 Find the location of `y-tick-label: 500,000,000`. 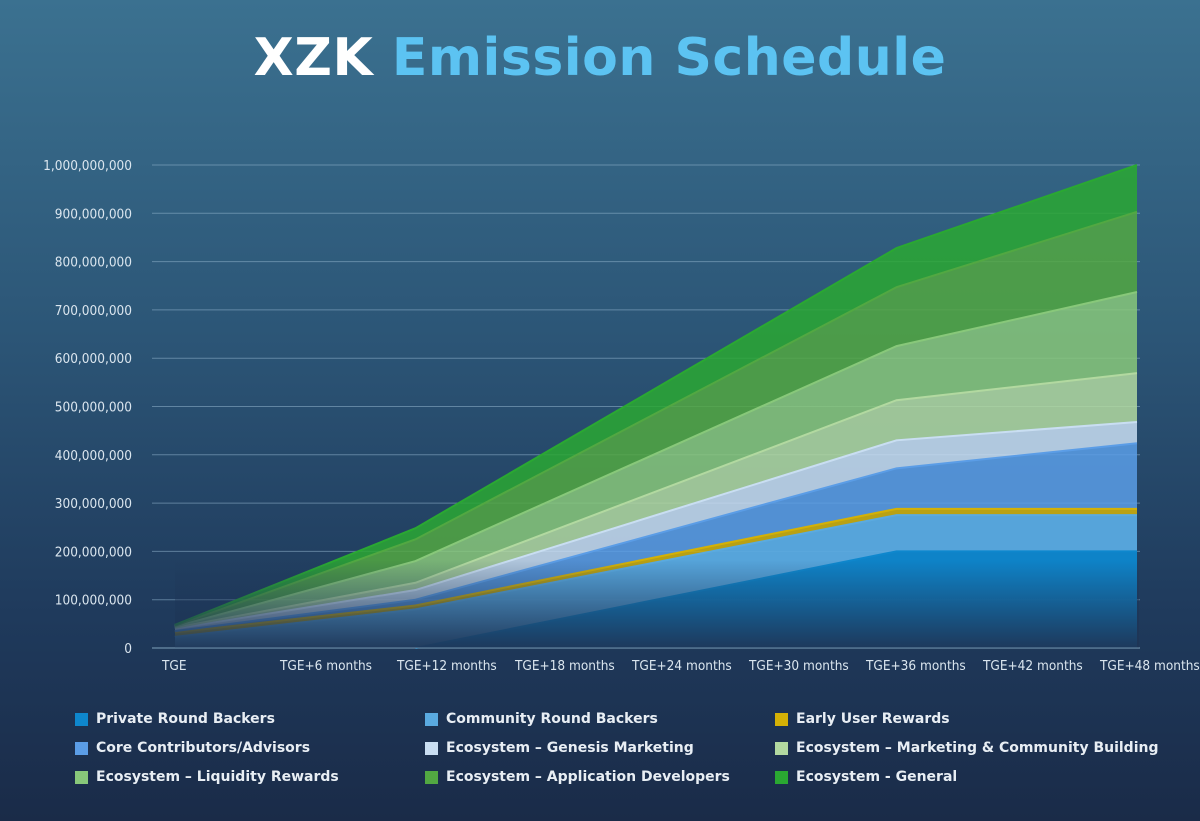

y-tick-label: 500,000,000 is located at coordinates (93, 408).